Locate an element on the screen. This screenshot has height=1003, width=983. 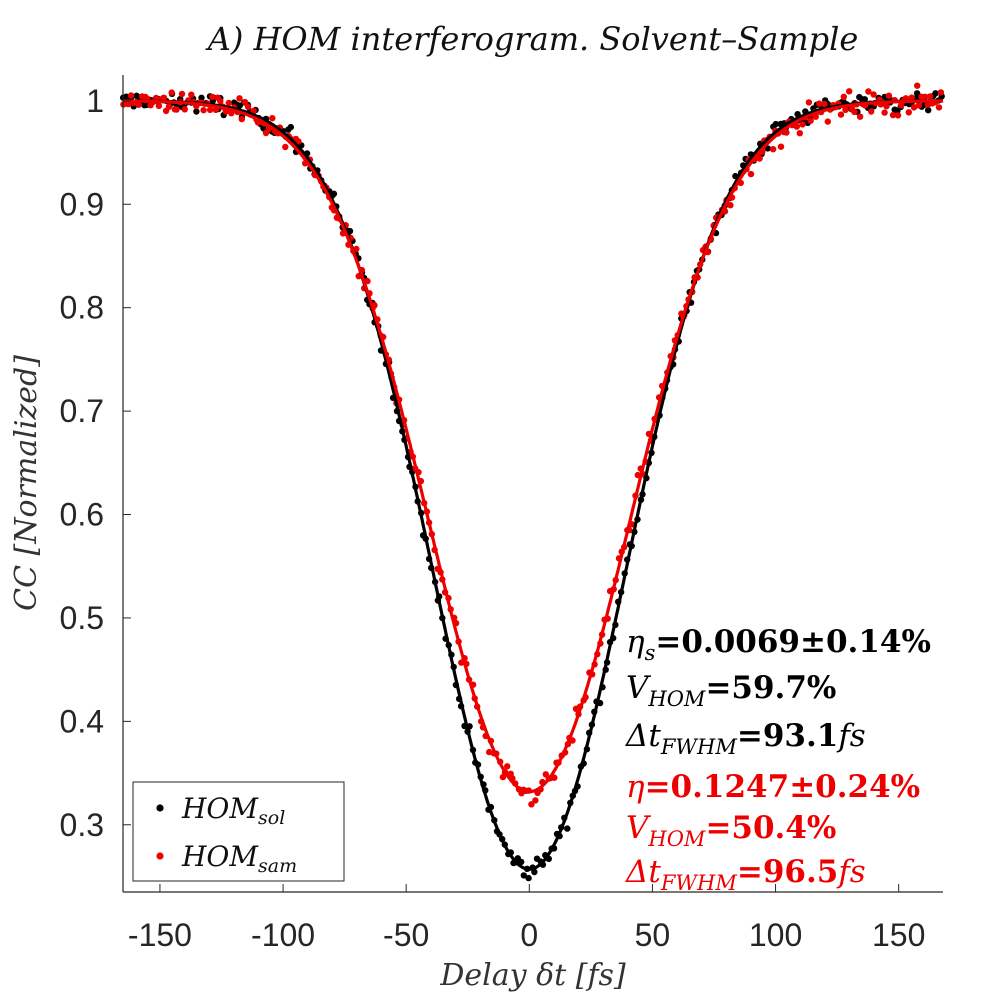
legend-label: HOMsam is located at coordinates (239, 858).